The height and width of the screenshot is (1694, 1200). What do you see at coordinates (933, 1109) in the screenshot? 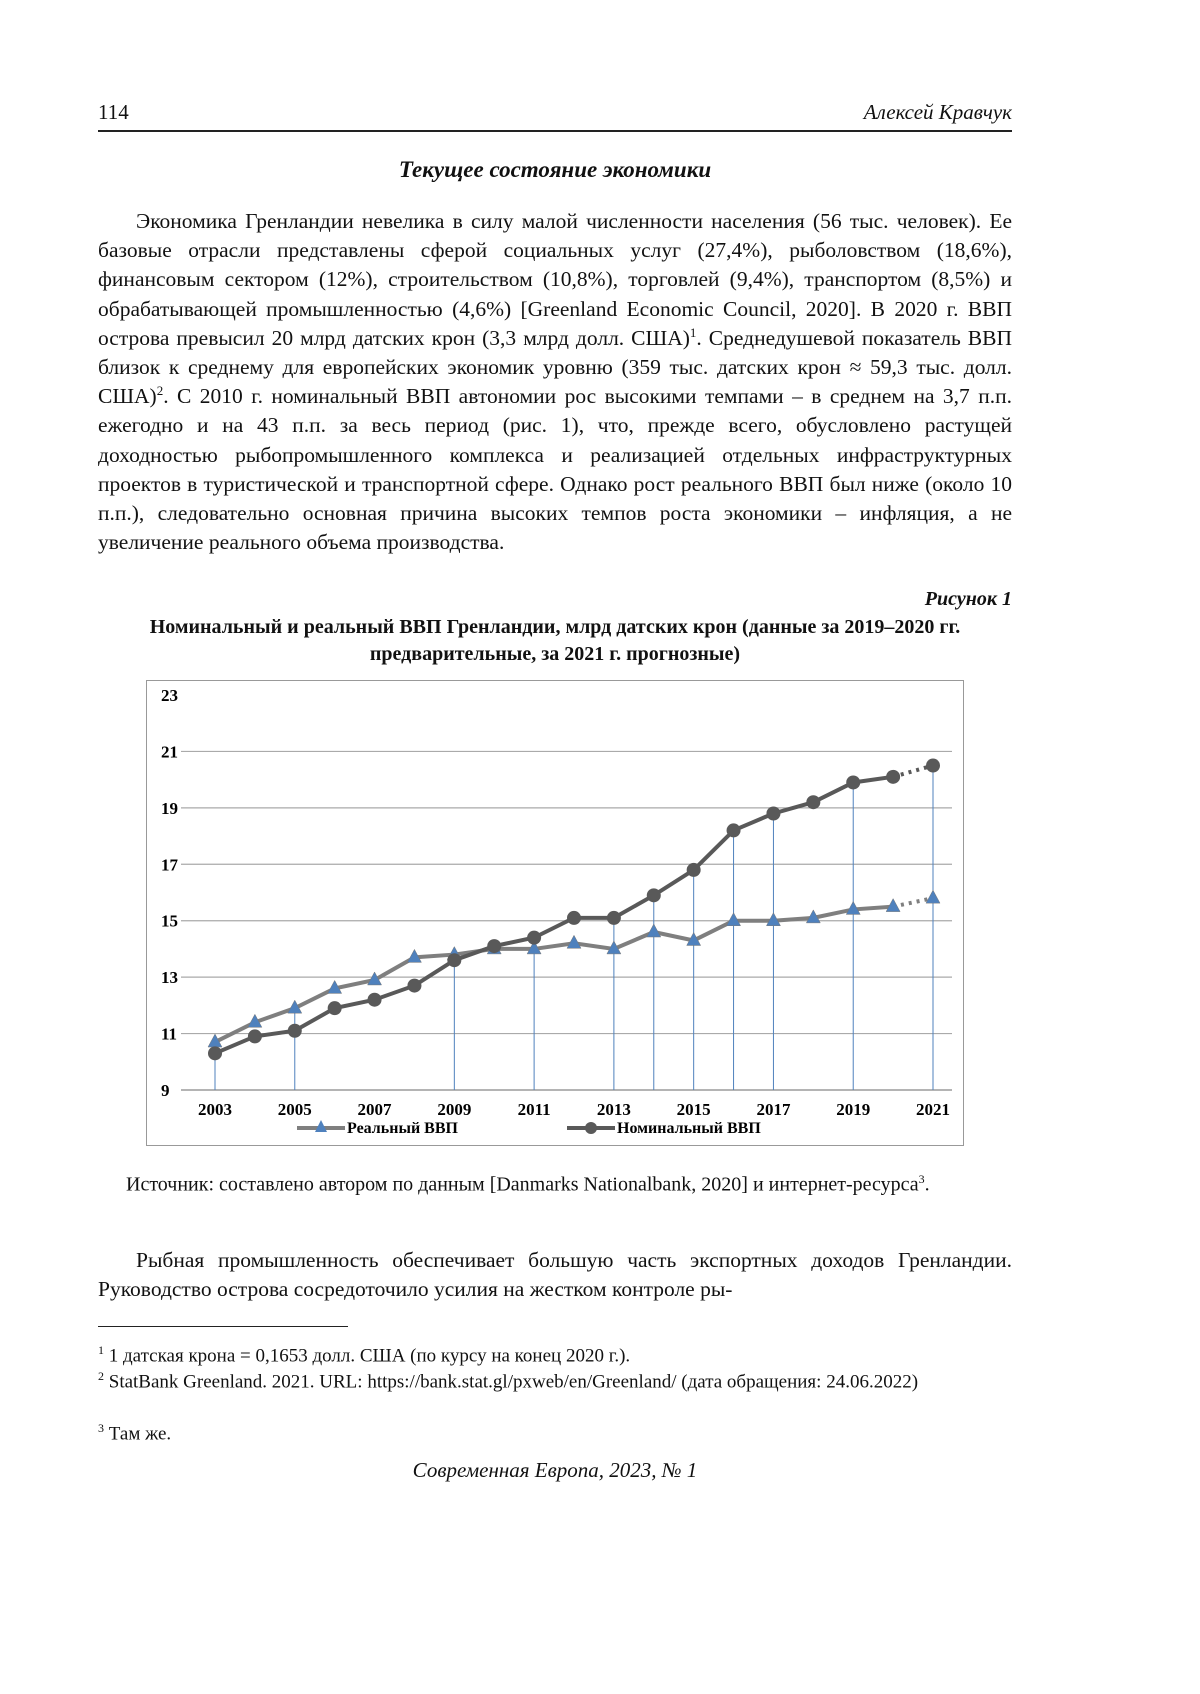
I see `x-tick-label: 2021` at bounding box center [933, 1109].